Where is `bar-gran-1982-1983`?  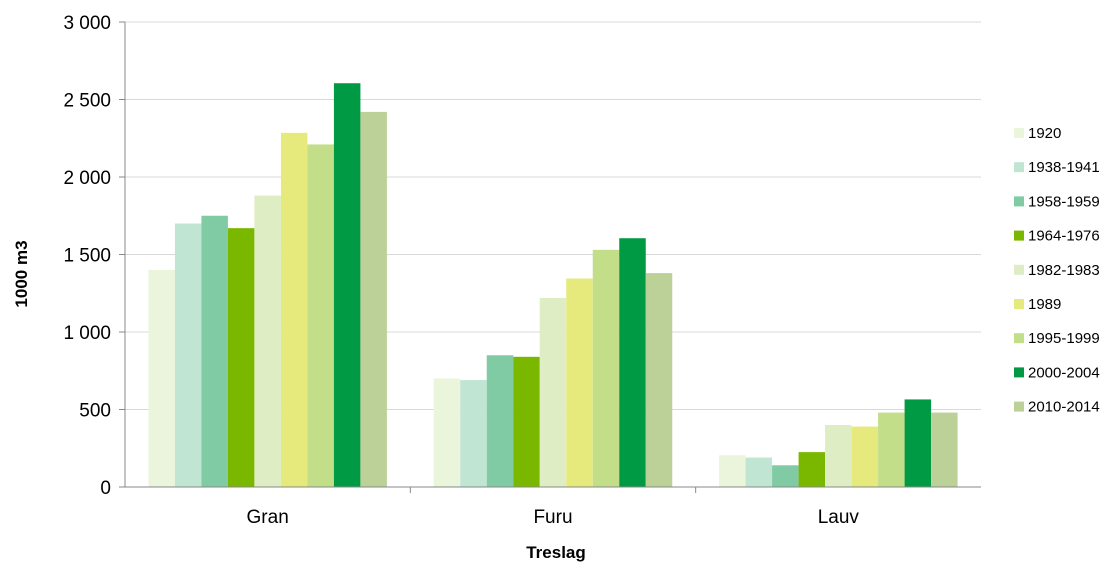 bar-gran-1982-1983 is located at coordinates (267, 341).